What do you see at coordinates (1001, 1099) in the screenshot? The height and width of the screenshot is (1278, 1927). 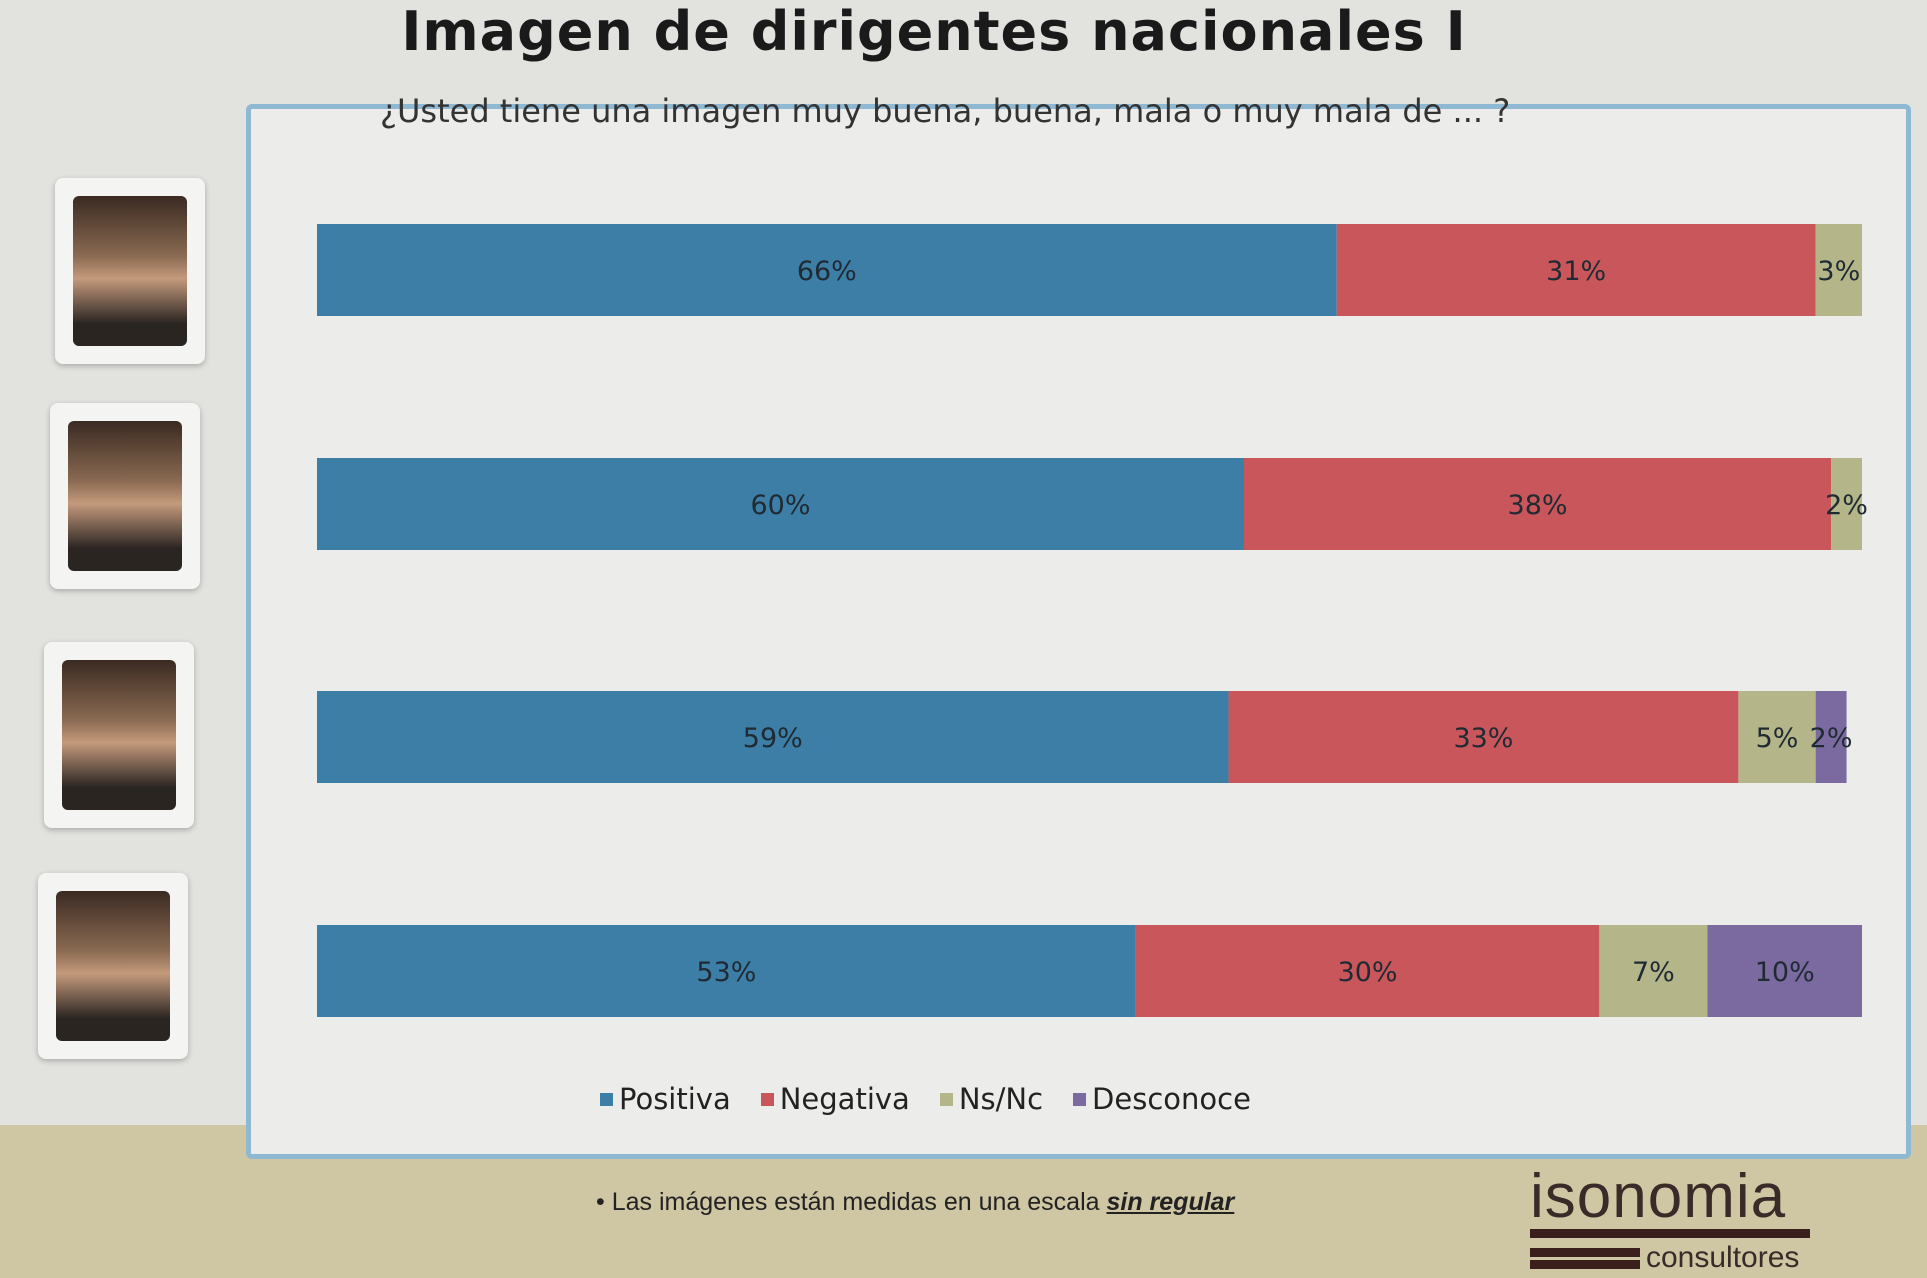 I see `legend-label: Ns/Nc` at bounding box center [1001, 1099].